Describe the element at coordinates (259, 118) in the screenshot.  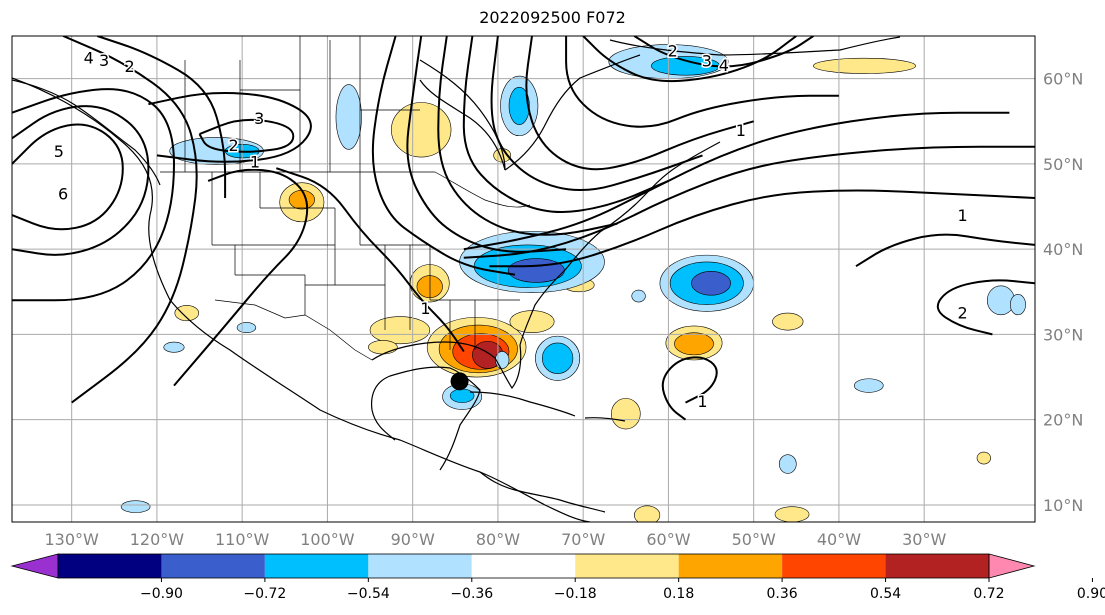
I see `contour-label-3: 3` at that location.